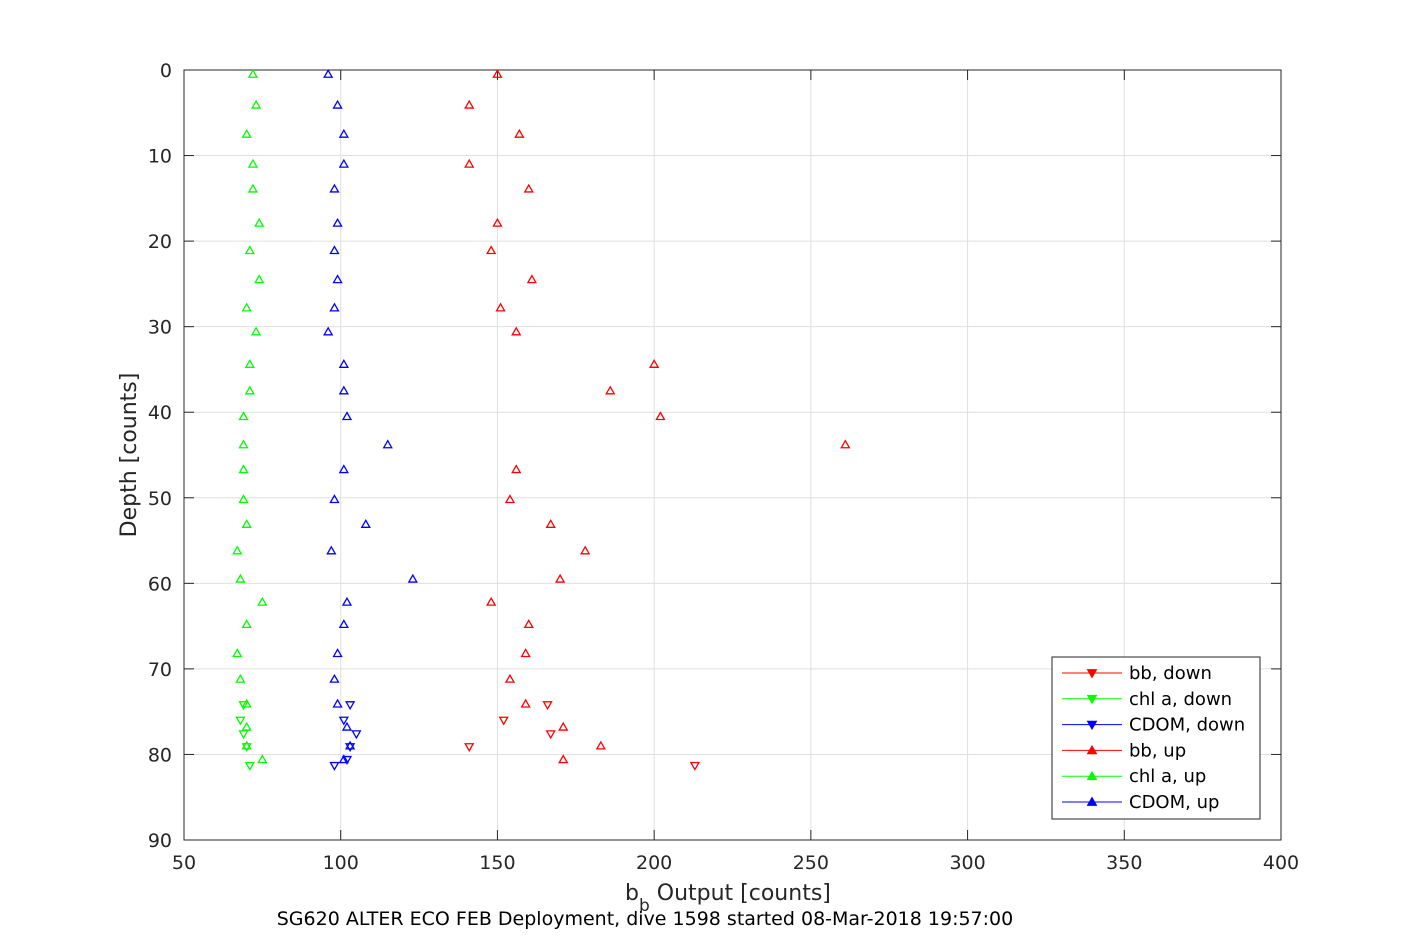 This screenshot has width=1417, height=945. Describe the element at coordinates (1092, 674) in the screenshot. I see `legend-marker-bb-down` at that location.